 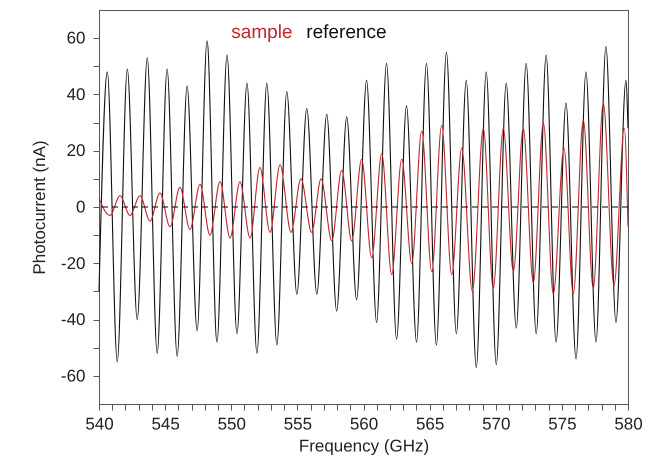 What do you see at coordinates (73, 320) in the screenshot?
I see `y-tick-label: -40` at bounding box center [73, 320].